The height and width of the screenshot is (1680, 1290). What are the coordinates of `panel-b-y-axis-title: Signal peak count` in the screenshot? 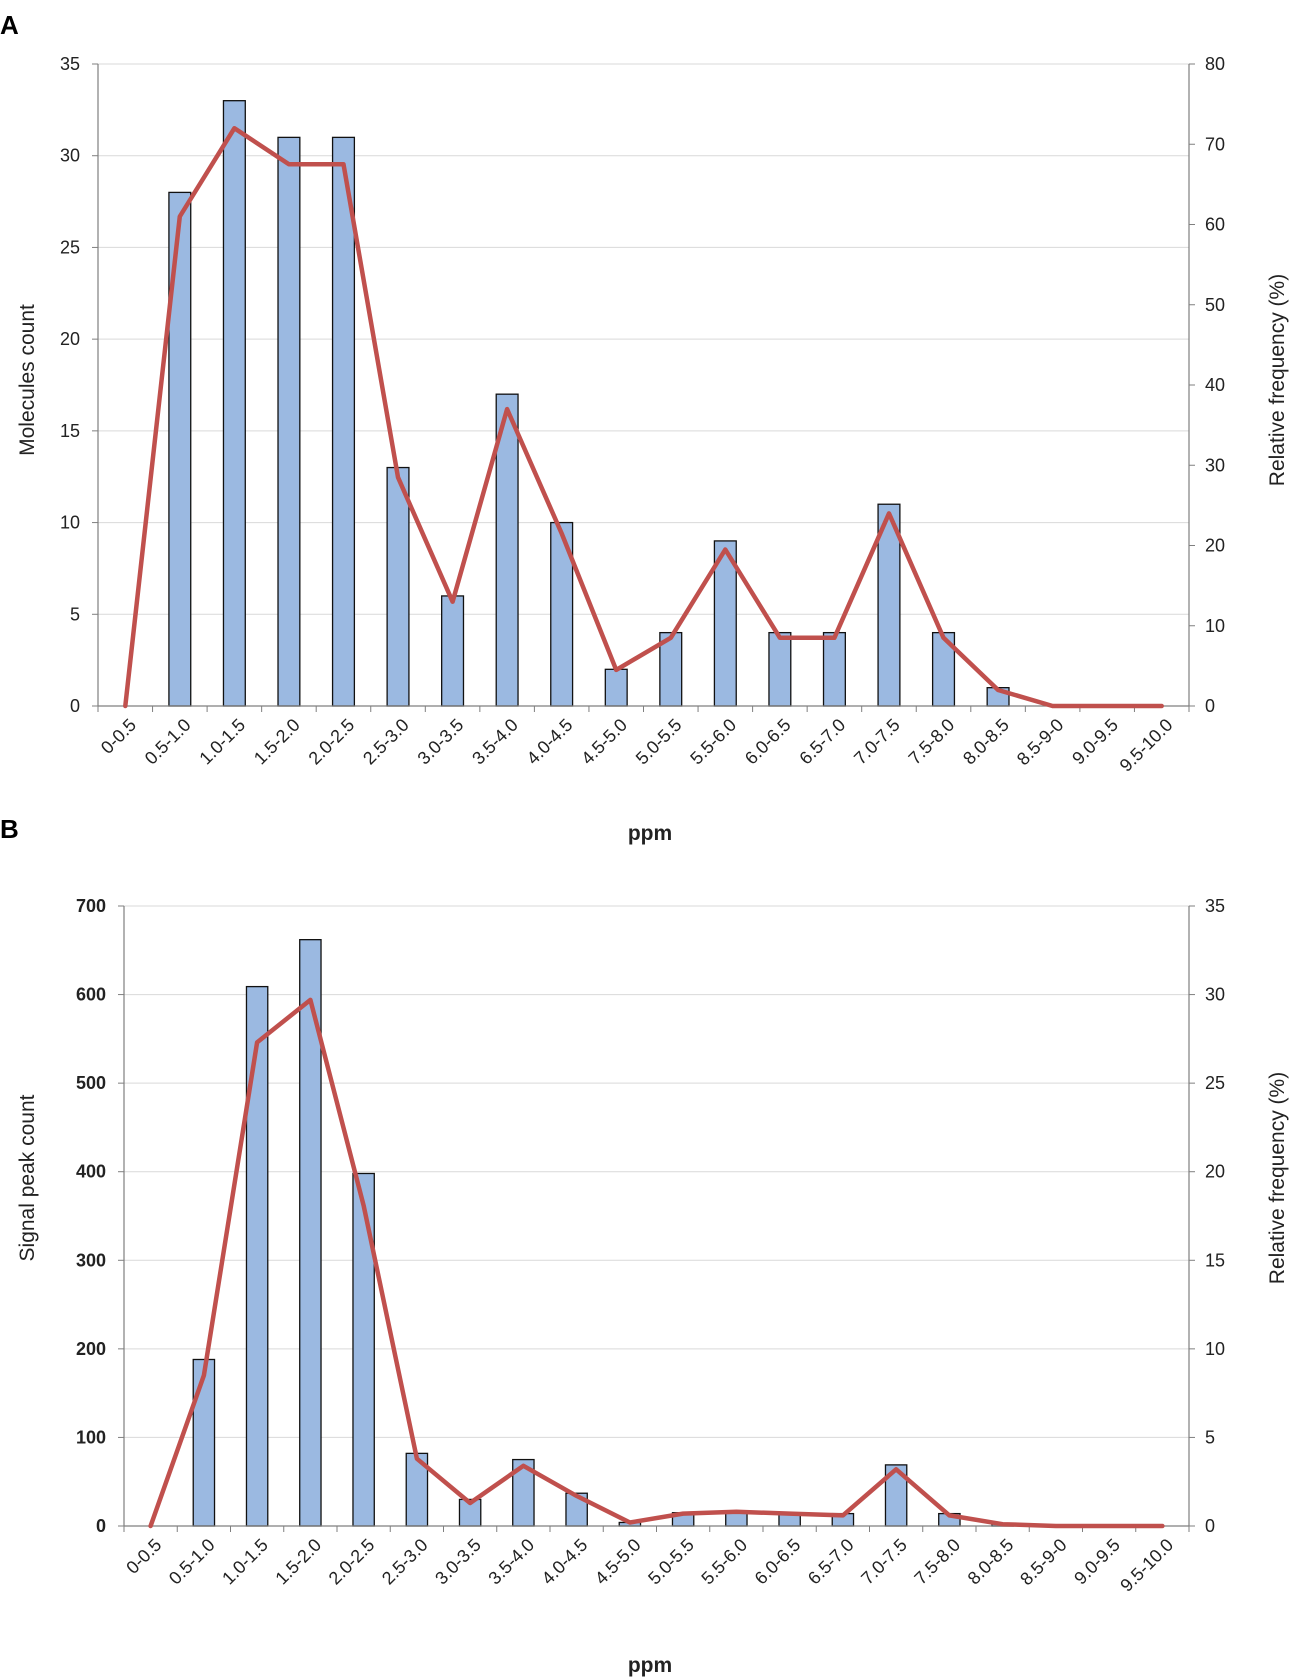 It's located at (27, 1177).